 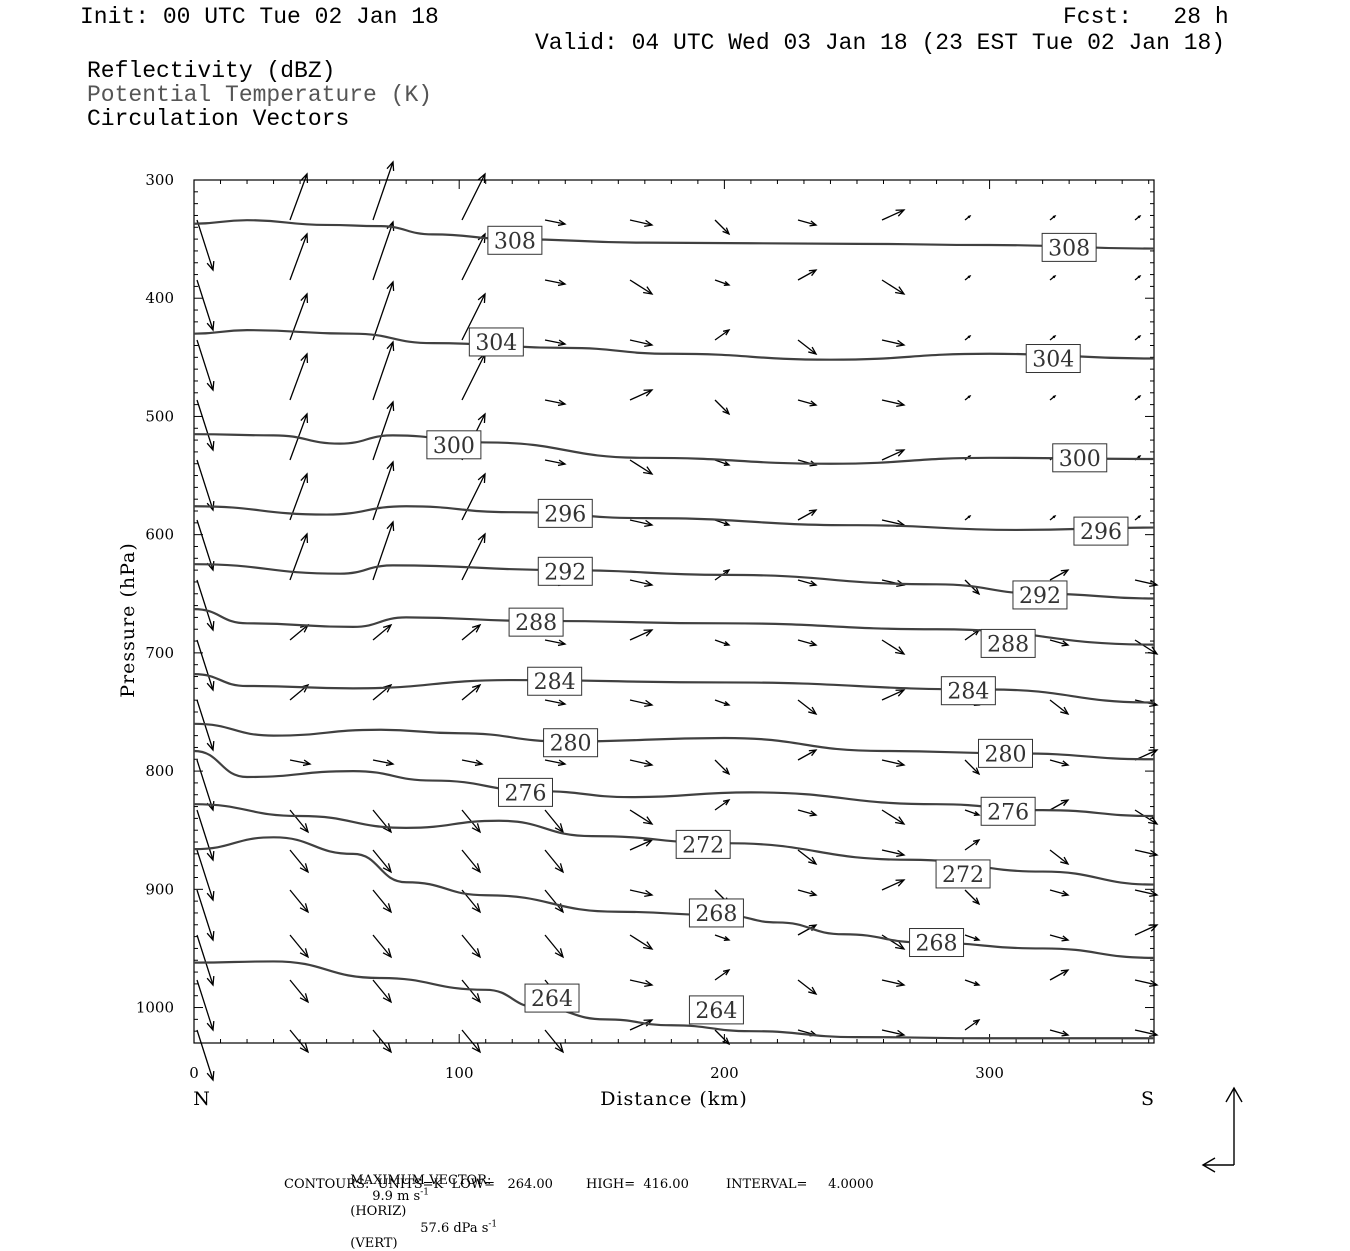 I want to click on x-tick-label: 100, so click(x=459, y=1073).